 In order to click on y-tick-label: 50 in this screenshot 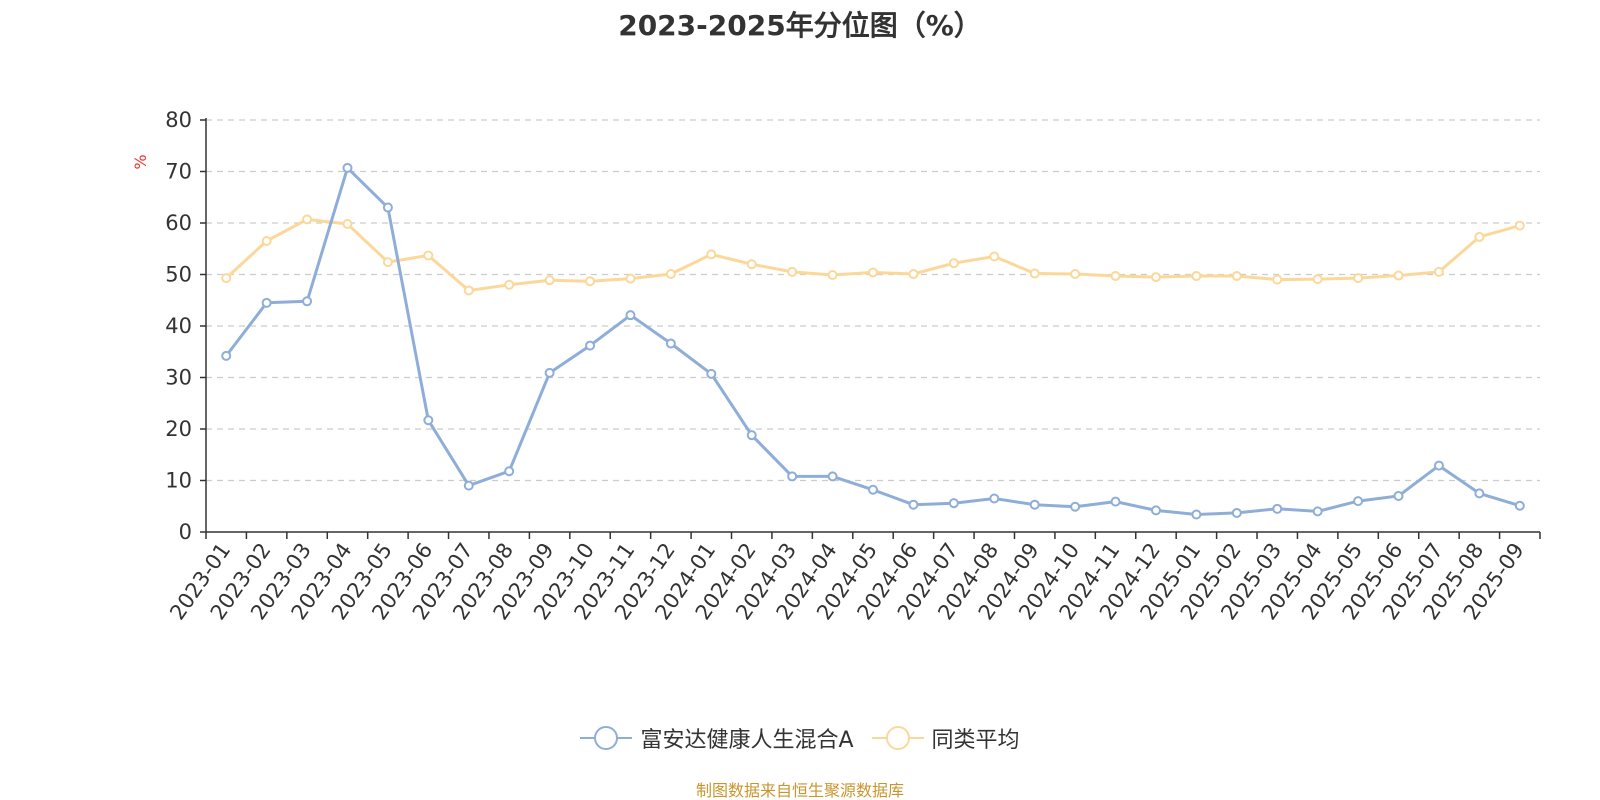, I will do `click(178, 275)`.